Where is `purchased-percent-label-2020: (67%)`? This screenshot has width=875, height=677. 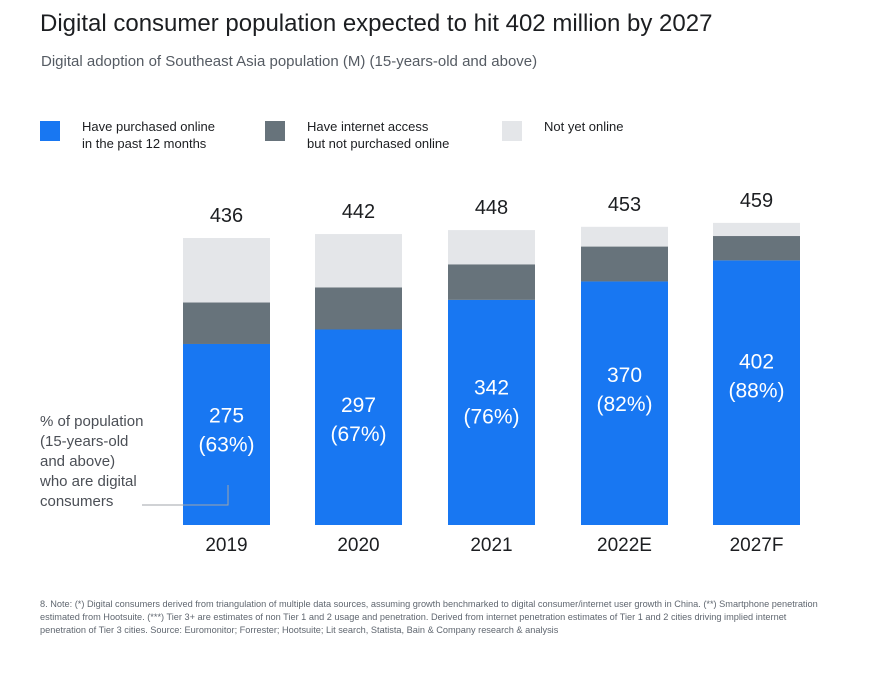 purchased-percent-label-2020: (67%) is located at coordinates (358, 434).